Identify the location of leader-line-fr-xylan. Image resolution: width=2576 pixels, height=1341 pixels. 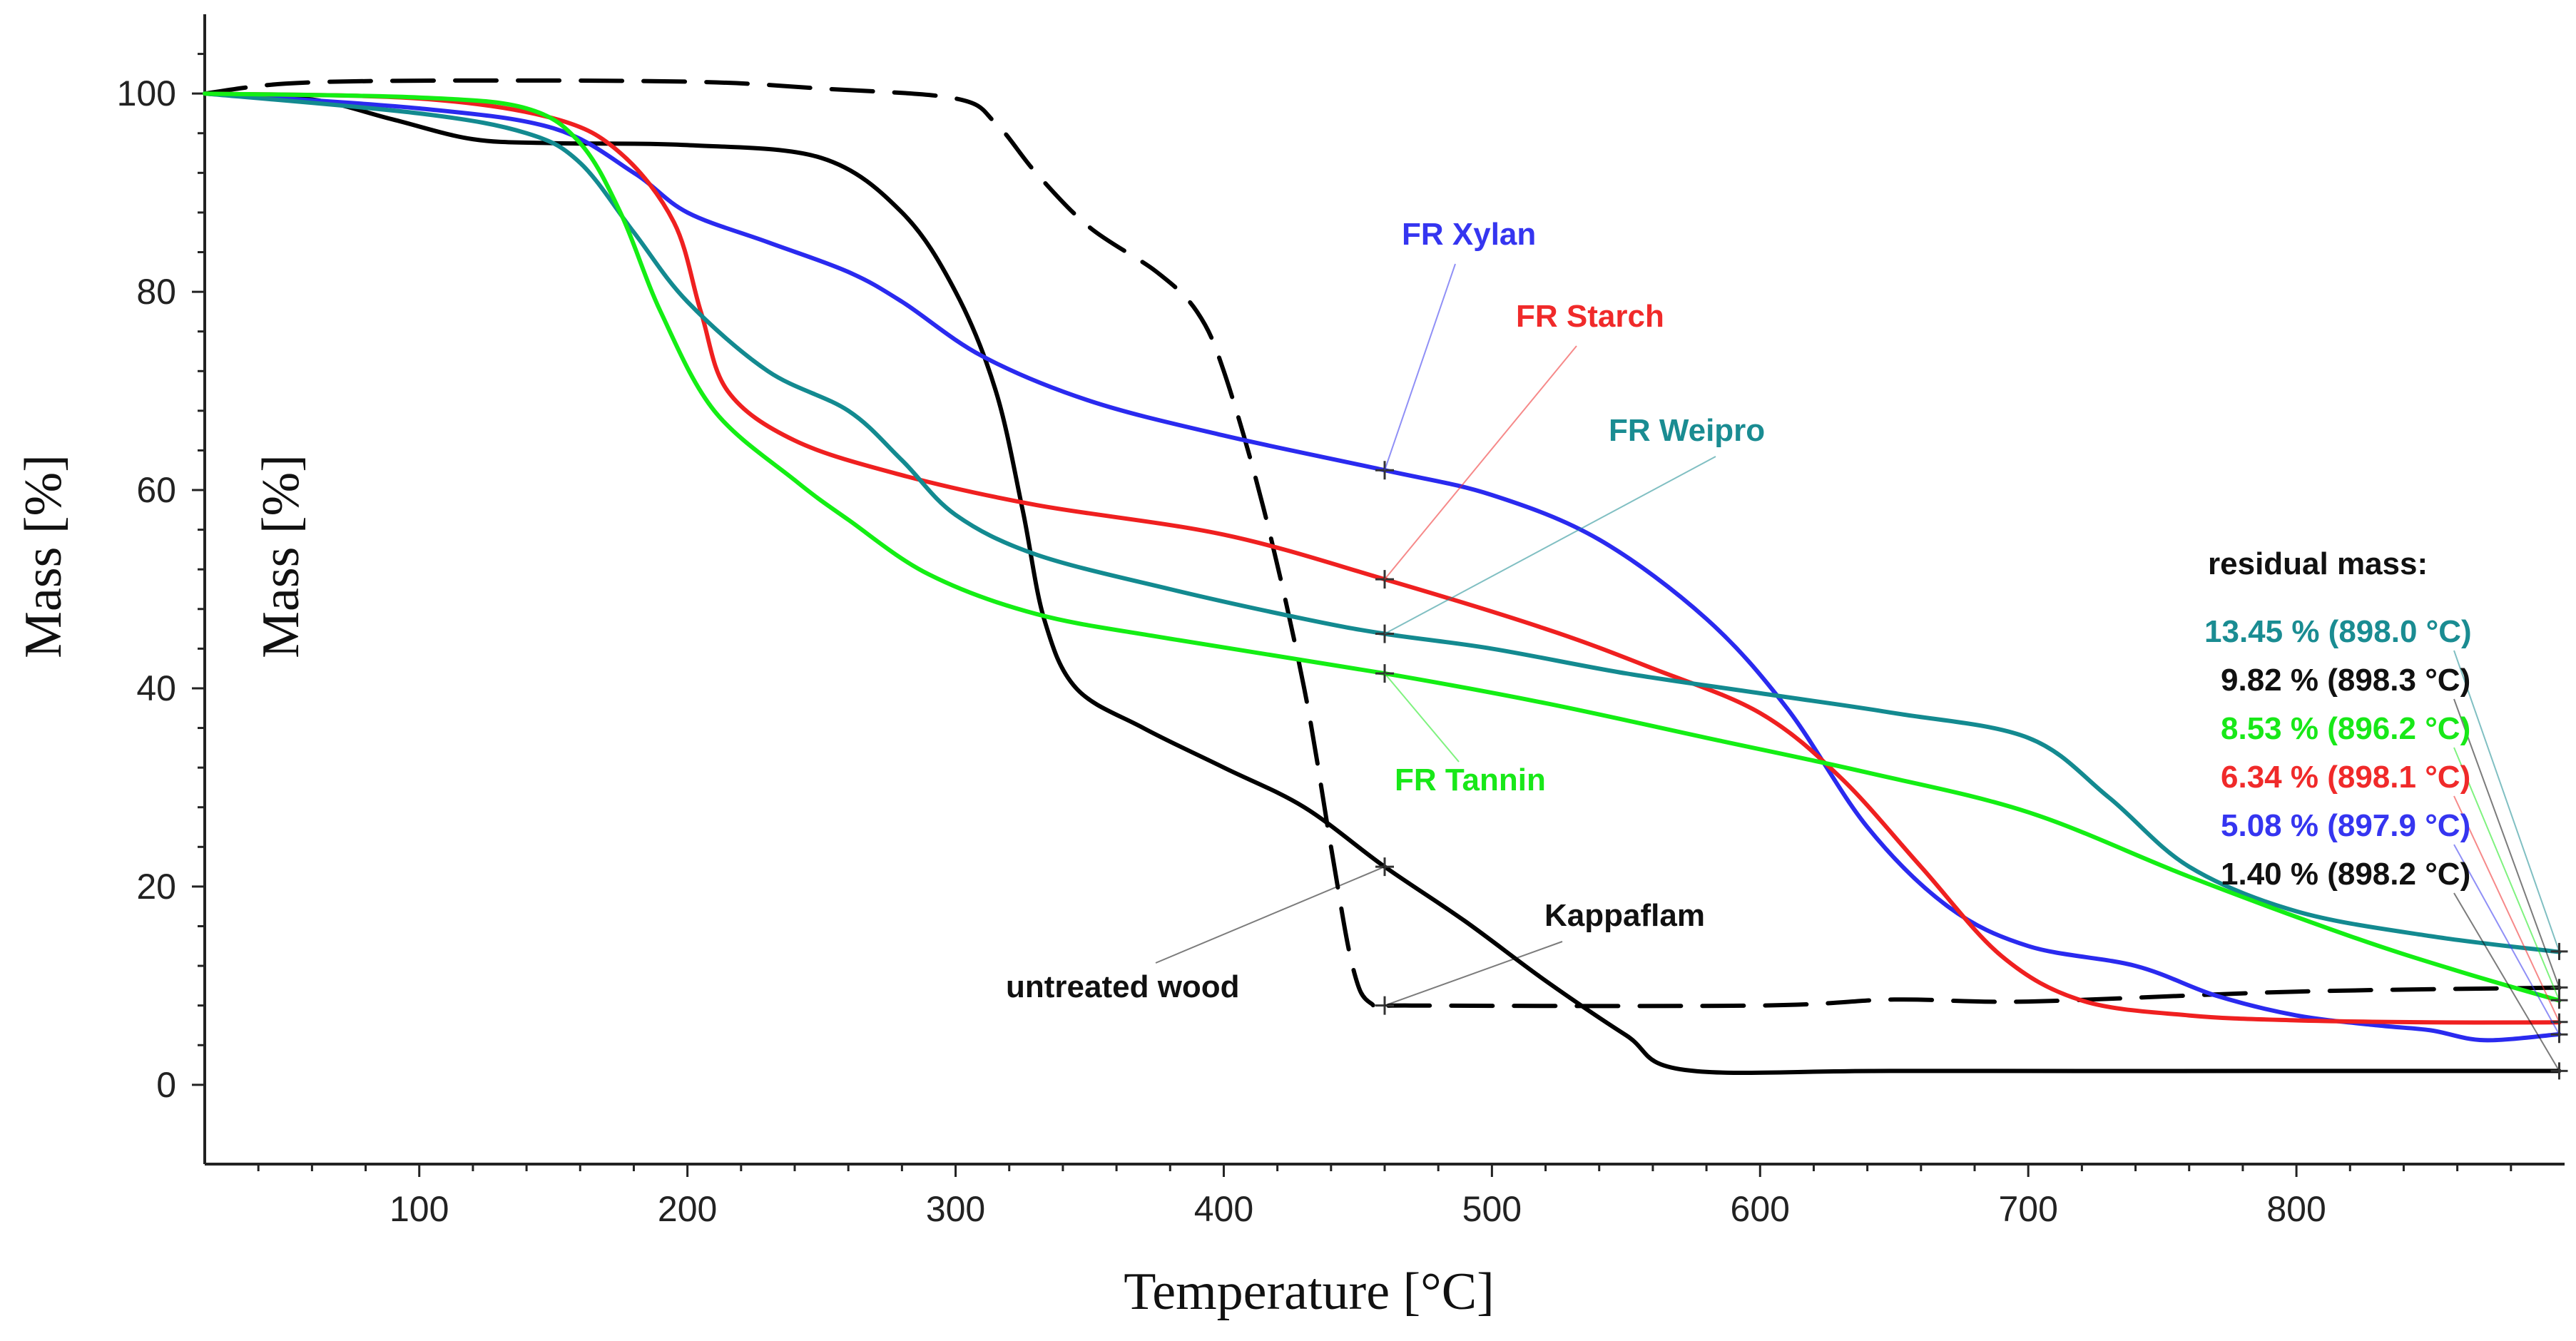
(1420, 367).